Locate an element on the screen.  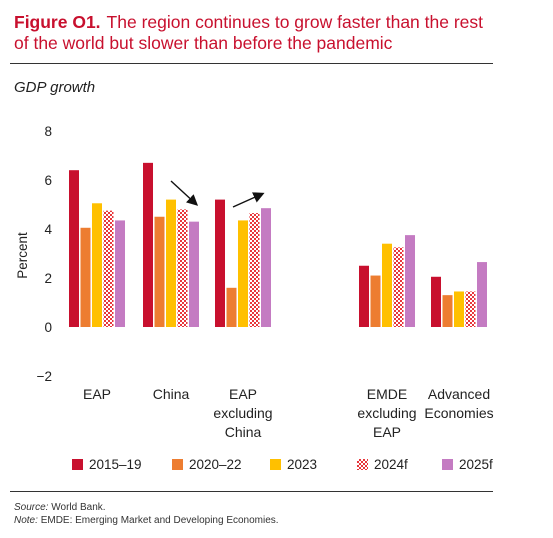
bar-2020–22-EAP is located at coordinates (85, 277).